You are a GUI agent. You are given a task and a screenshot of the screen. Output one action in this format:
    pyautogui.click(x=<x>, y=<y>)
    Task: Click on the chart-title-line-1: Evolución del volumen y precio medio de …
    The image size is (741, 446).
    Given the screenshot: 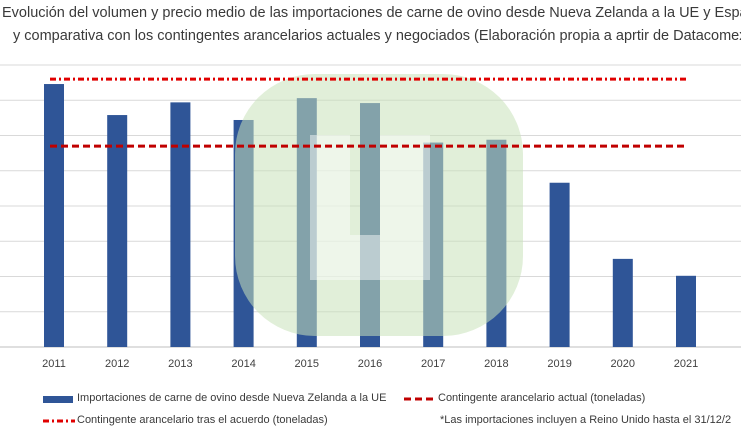 What is the action you would take?
    pyautogui.click(x=371, y=13)
    